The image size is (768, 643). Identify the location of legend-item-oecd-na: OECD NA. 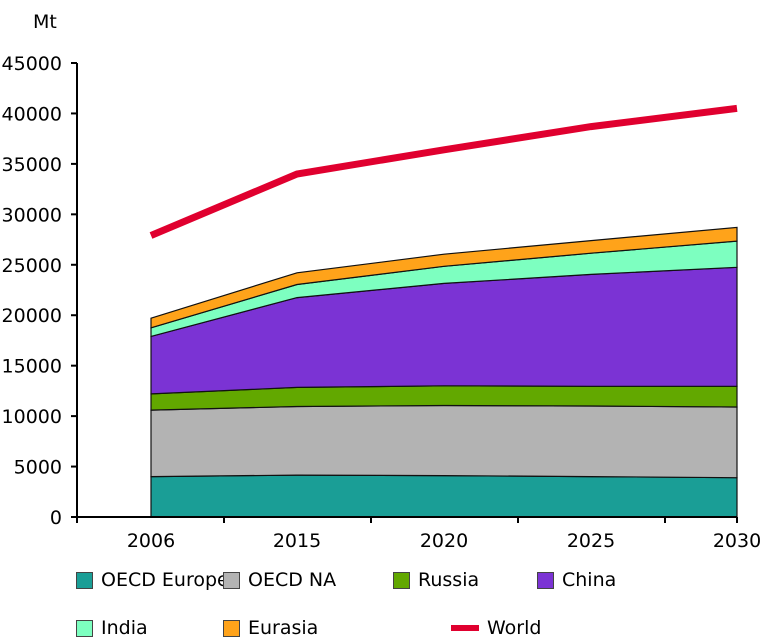
(279, 580).